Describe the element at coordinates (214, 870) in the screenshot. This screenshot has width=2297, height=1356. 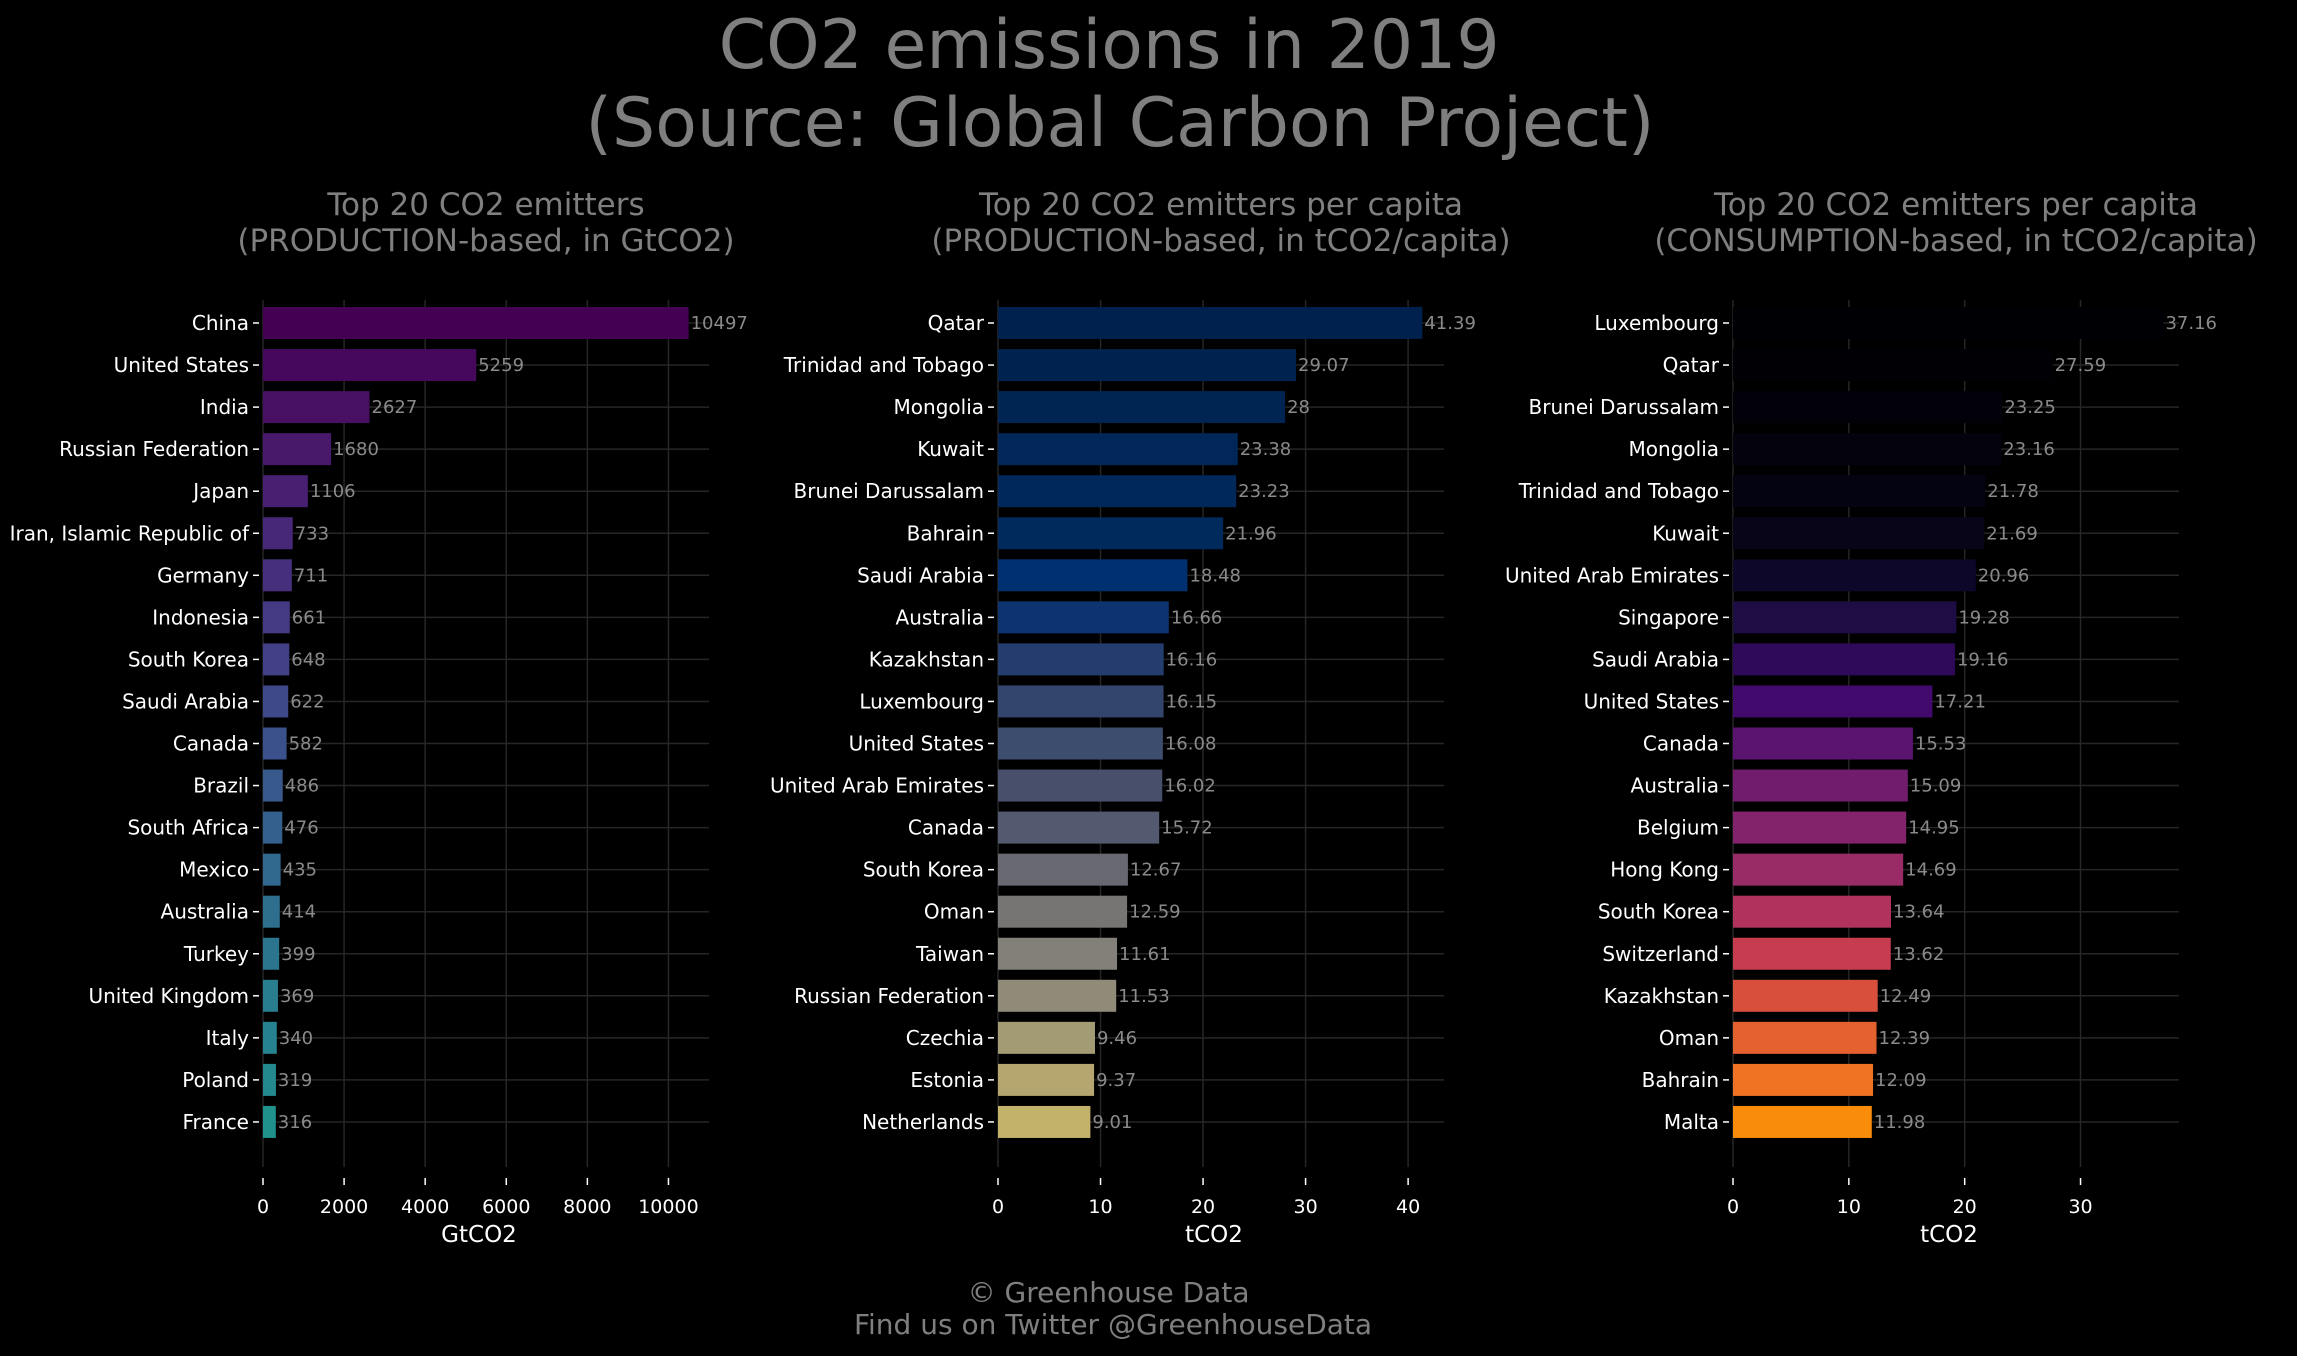
I see `category-label: Mexico` at that location.